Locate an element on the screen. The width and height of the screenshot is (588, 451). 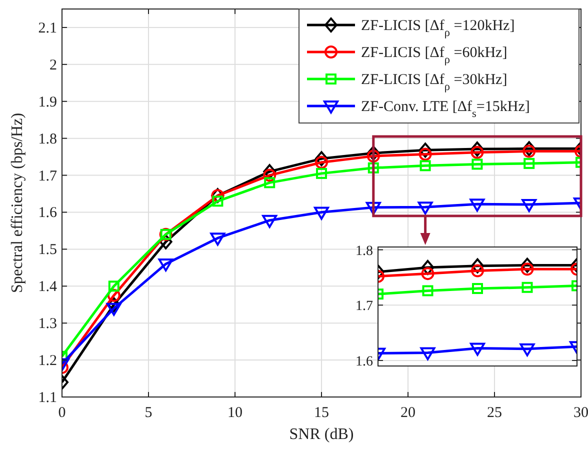
y-tick-label: 1.2 is located at coordinates (47, 361).